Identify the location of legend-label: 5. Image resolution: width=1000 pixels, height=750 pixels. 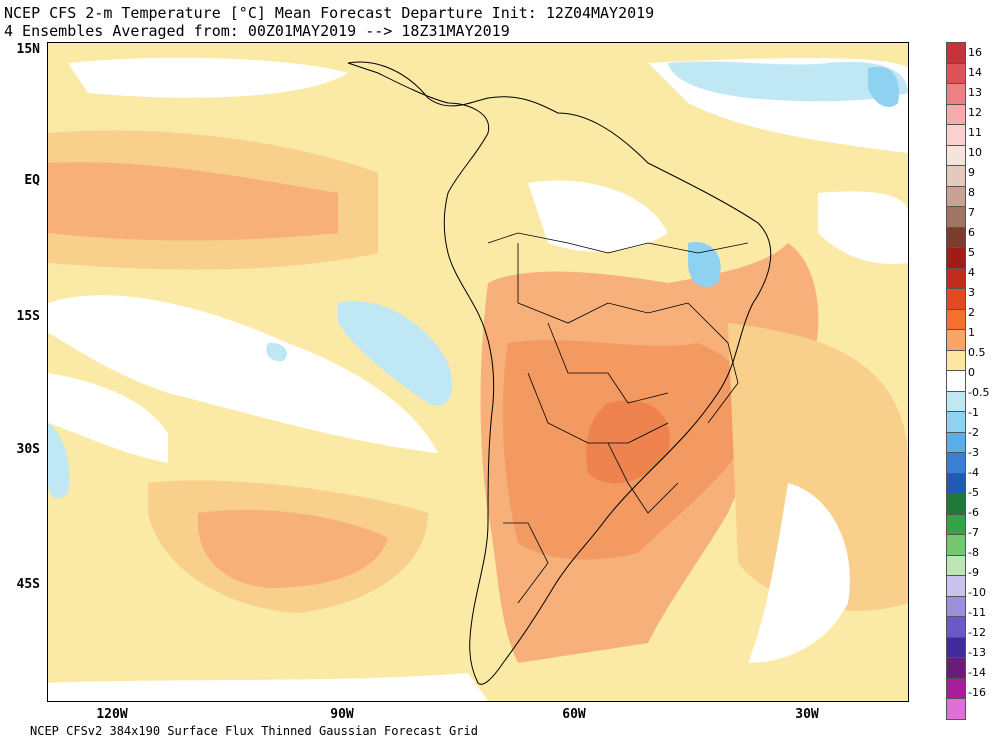
(971, 252).